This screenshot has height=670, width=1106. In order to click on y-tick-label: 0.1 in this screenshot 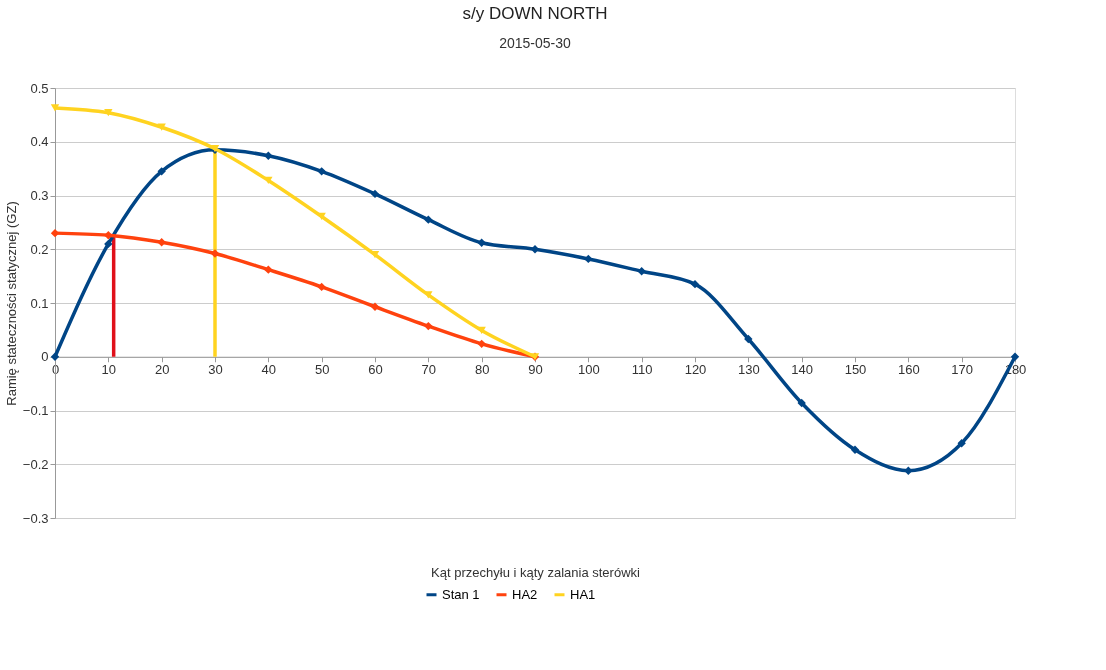, I will do `click(39, 303)`.